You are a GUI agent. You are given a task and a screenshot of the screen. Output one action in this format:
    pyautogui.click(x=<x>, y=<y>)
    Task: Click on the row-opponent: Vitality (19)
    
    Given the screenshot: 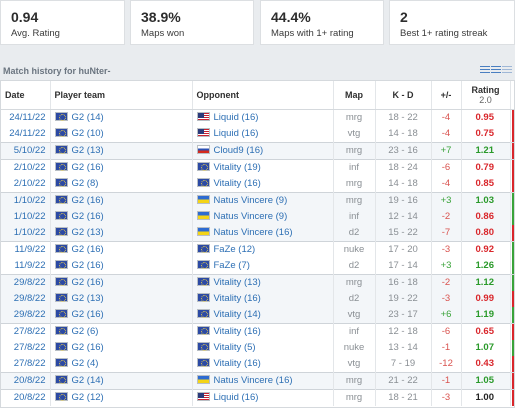 What is the action you would take?
    pyautogui.click(x=263, y=167)
    